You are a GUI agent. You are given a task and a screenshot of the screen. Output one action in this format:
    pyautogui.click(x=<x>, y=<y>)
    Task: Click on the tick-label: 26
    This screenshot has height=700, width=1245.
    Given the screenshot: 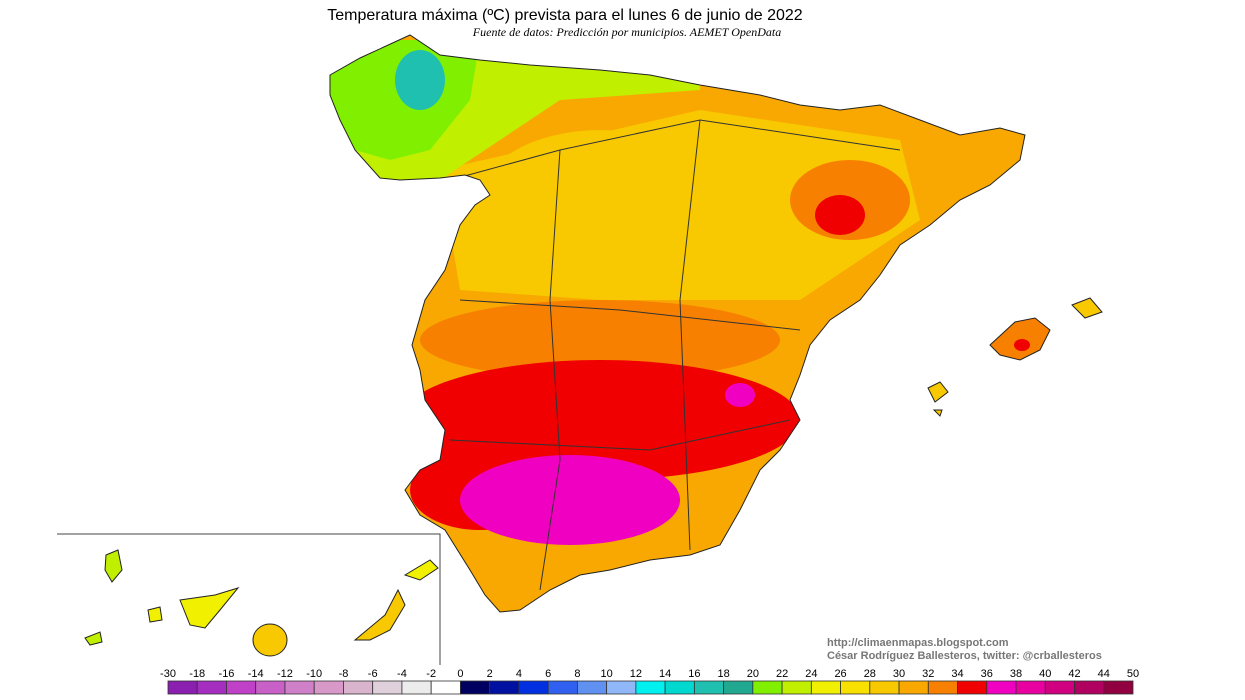 What is the action you would take?
    pyautogui.click(x=840, y=674)
    